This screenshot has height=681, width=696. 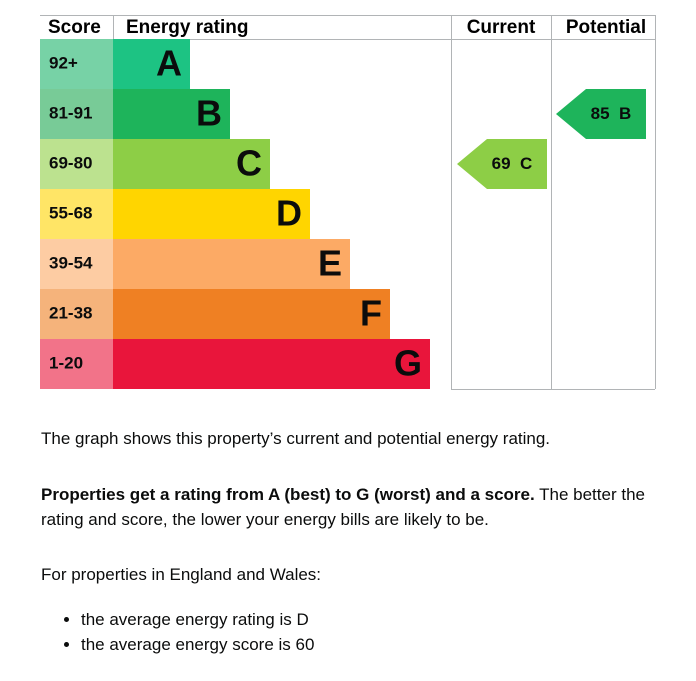 I want to click on rating-letter: E, so click(x=330, y=263).